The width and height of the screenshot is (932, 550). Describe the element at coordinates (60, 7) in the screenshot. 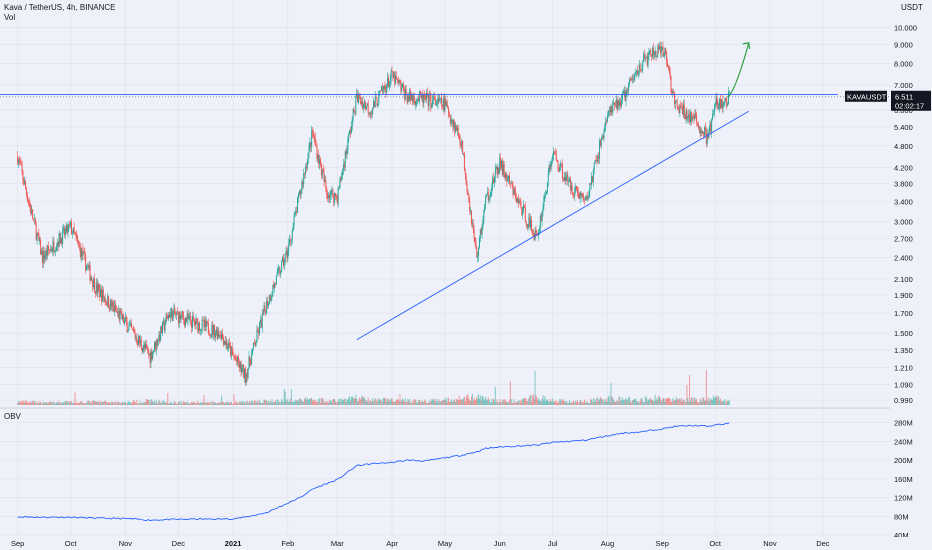

I see `symbol-title: Kava / TetherUS, 4h, BINANCE` at that location.